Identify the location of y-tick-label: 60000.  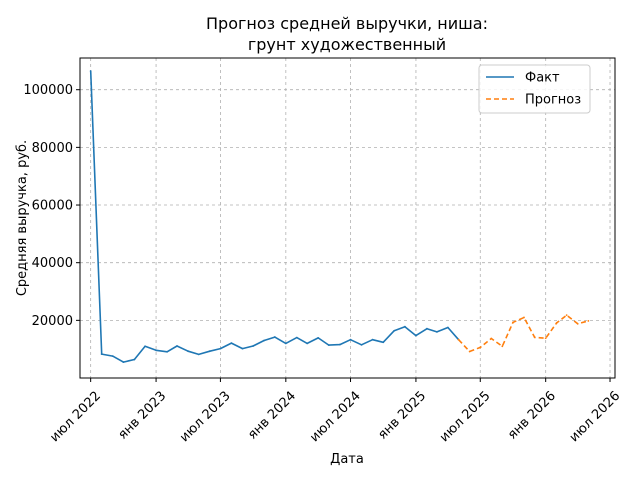
(52, 206).